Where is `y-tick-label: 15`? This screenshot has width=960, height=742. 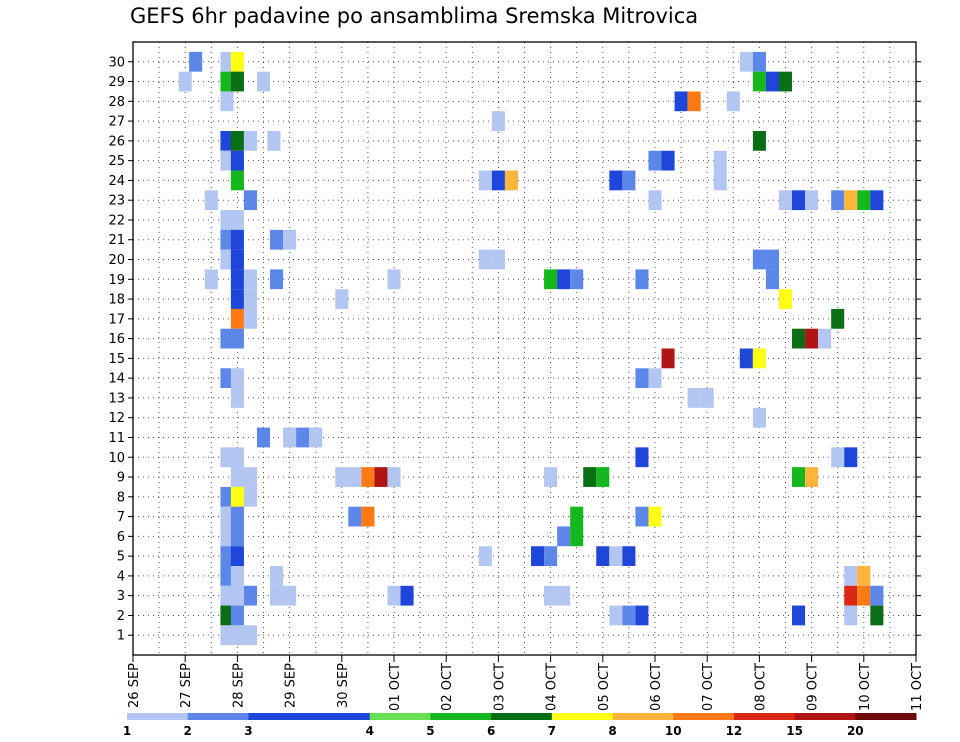
y-tick-label: 15 is located at coordinates (116, 359).